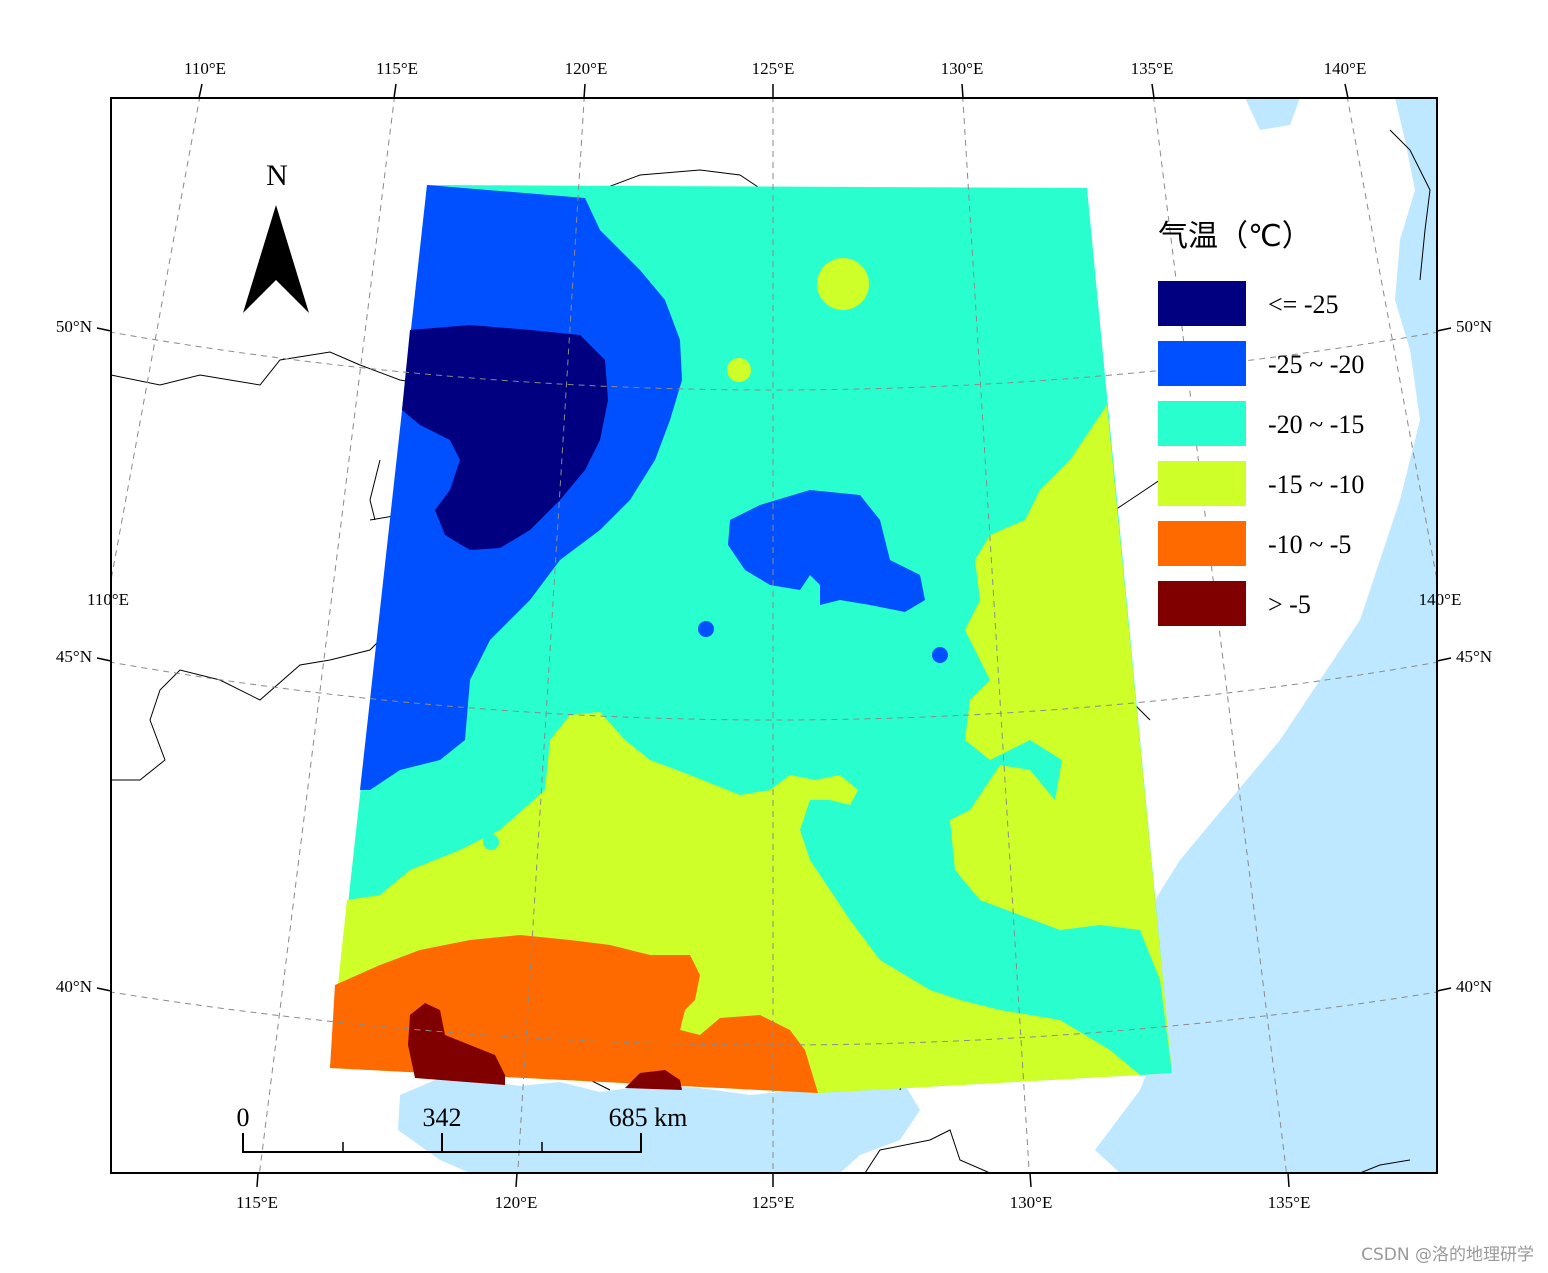 The image size is (1548, 1273). What do you see at coordinates (1031, 1202) in the screenshot?
I see `bottom-lon-label: 130°E` at bounding box center [1031, 1202].